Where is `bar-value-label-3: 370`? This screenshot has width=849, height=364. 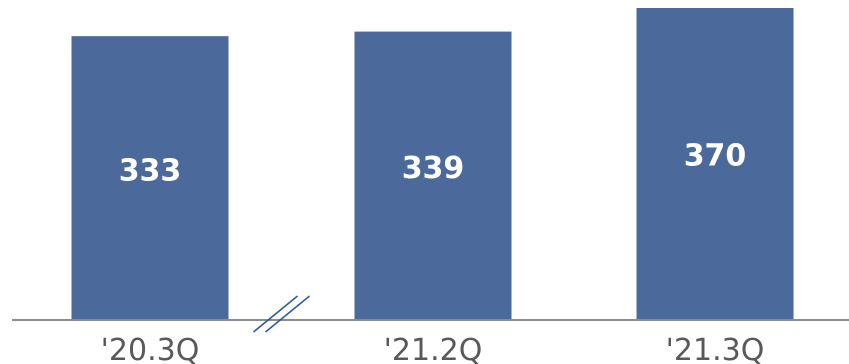 bar-value-label-3: 370 is located at coordinates (715, 156).